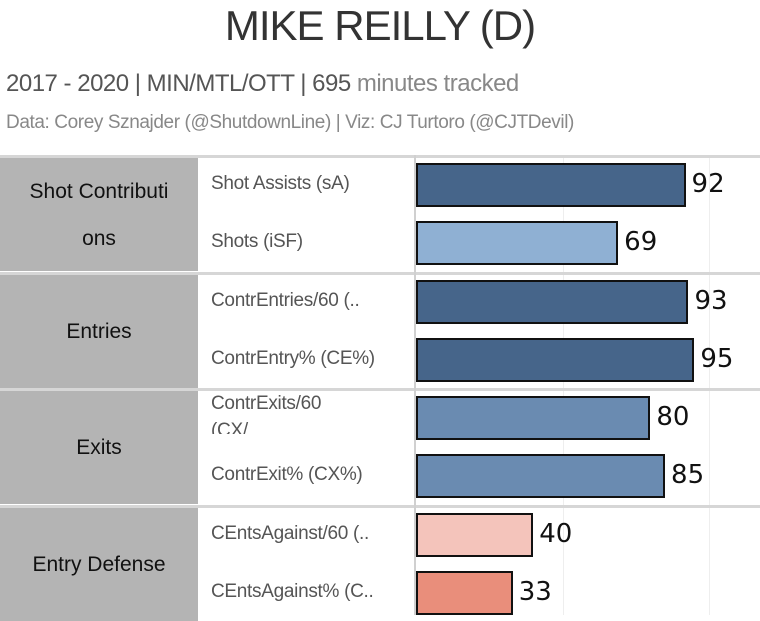 This screenshot has height=621, width=760. What do you see at coordinates (257, 241) in the screenshot?
I see `row-label: Shots (iSF)` at bounding box center [257, 241].